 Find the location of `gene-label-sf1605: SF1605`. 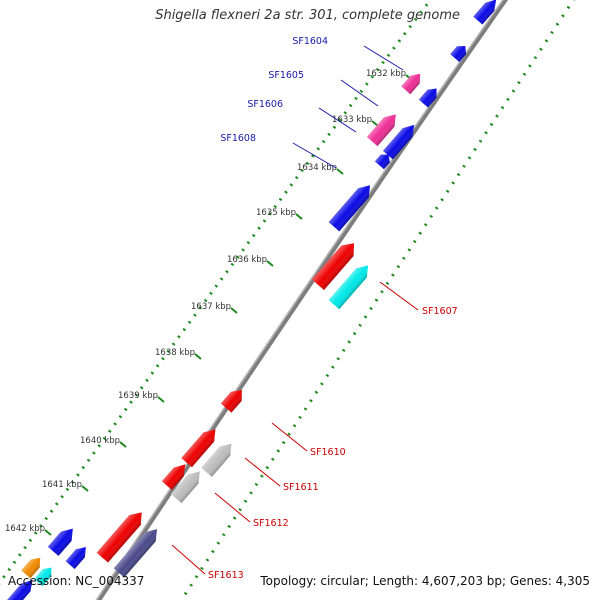

gene-label-sf1605: SF1605 is located at coordinates (286, 75).